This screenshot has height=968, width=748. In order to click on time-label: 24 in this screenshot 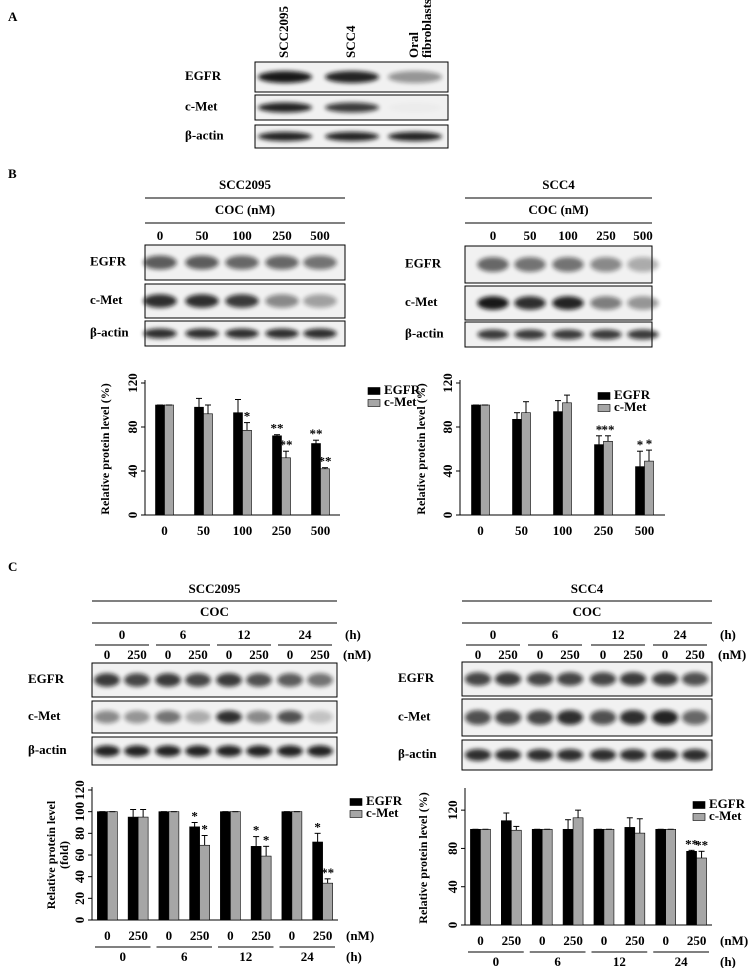, I will do `click(306, 634)`.